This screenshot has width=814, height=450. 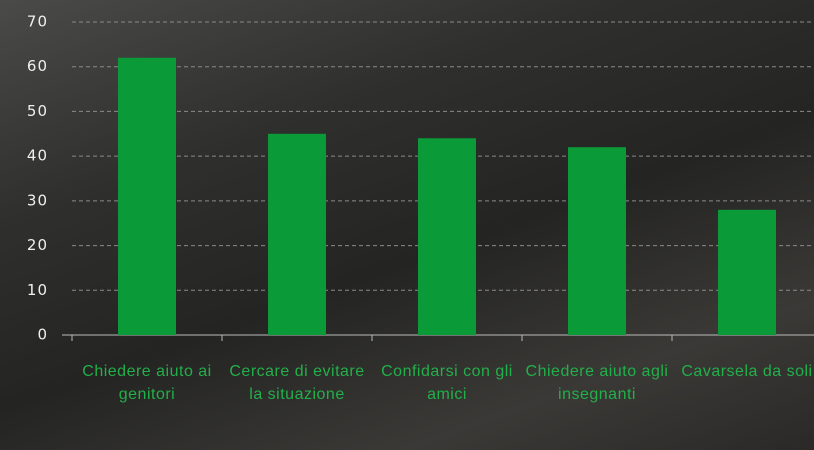 What do you see at coordinates (597, 383) in the screenshot?
I see `x-tick-label: Chiedere aiuto agli insegnanti` at bounding box center [597, 383].